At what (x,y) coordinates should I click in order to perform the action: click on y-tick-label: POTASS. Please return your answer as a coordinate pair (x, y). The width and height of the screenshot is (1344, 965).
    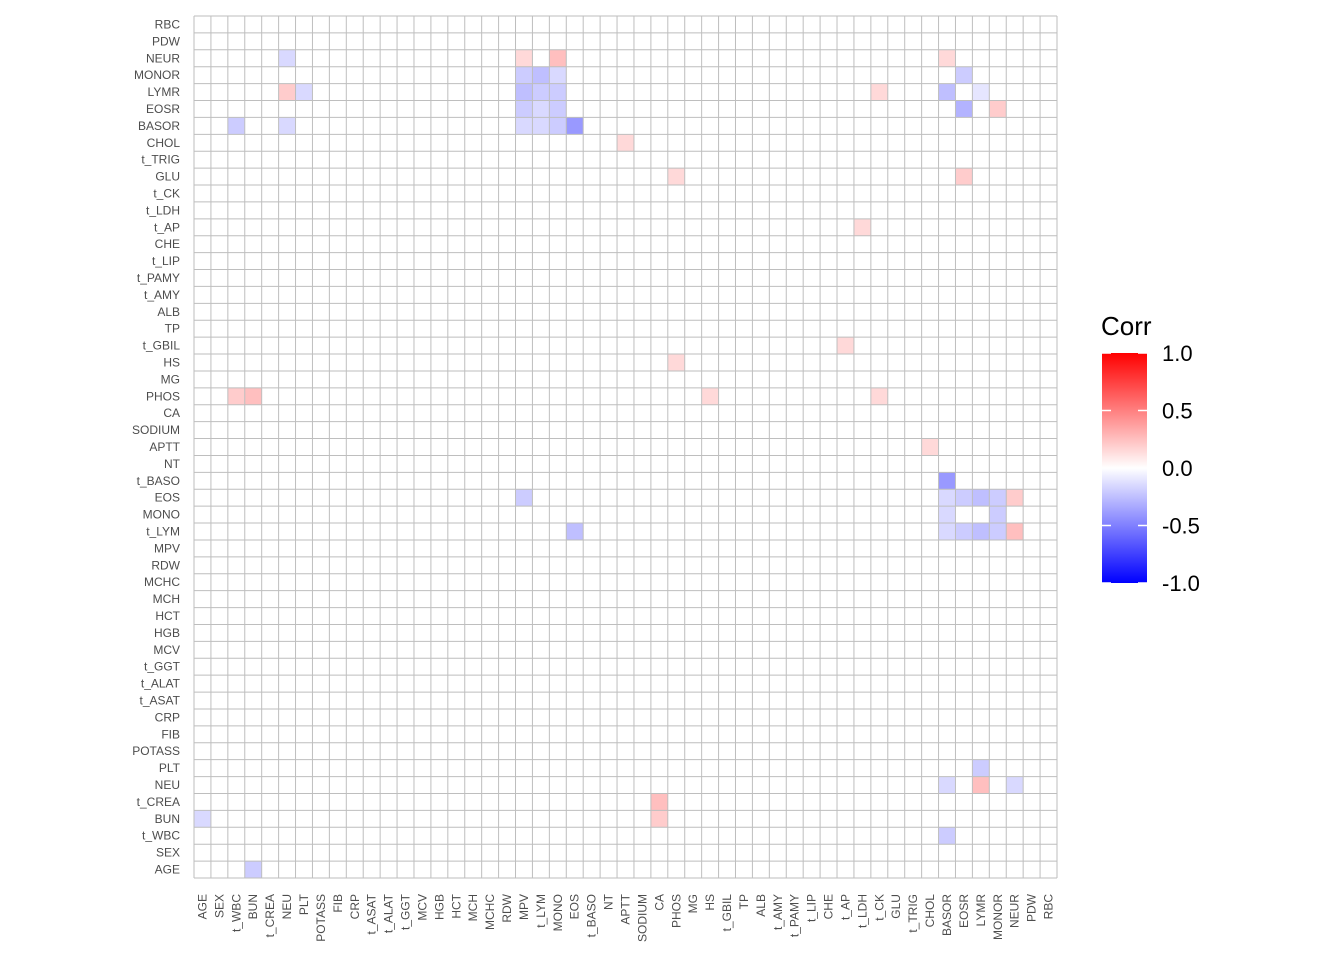
    Looking at the image, I should click on (156, 751).